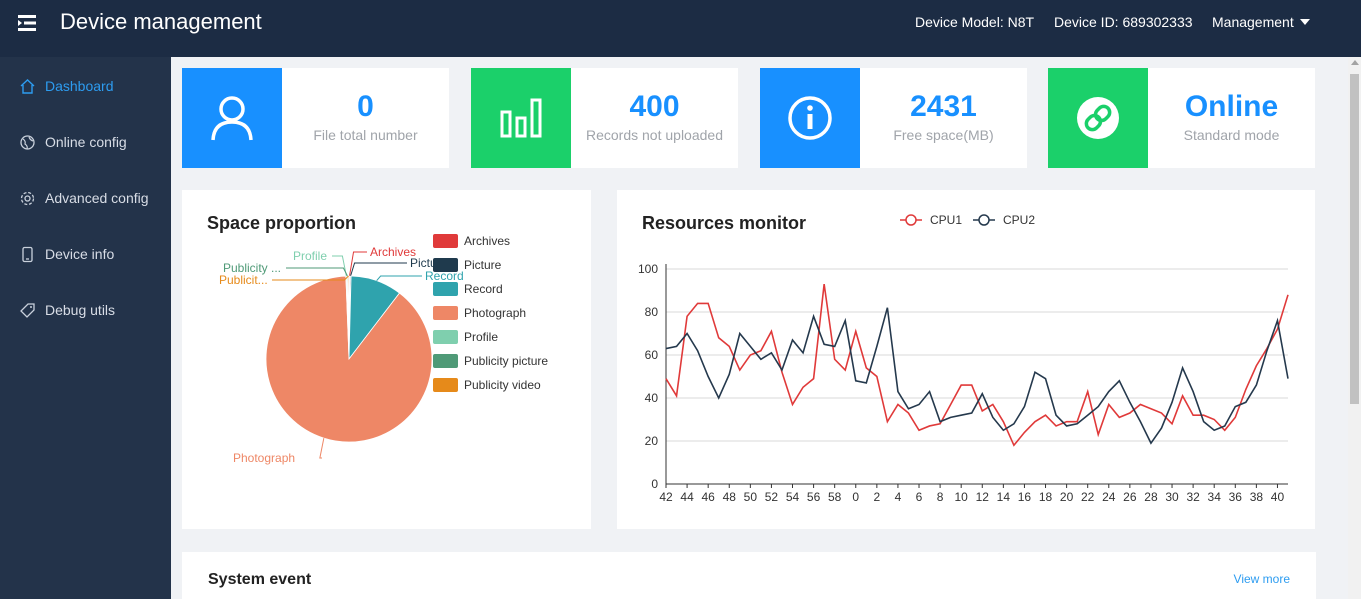  What do you see at coordinates (751, 497) in the screenshot?
I see `x-tick-label: 50` at bounding box center [751, 497].